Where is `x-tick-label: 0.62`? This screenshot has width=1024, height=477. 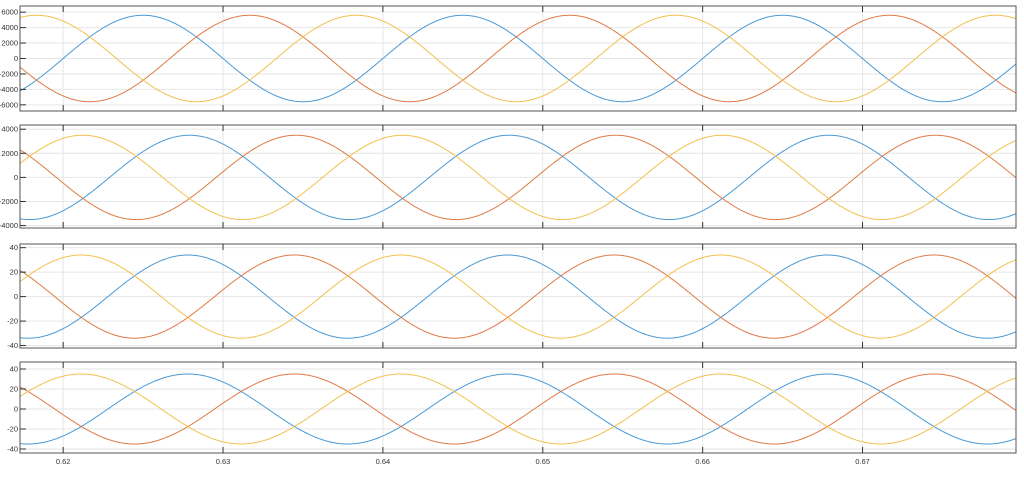 x-tick-label: 0.62 is located at coordinates (63, 461).